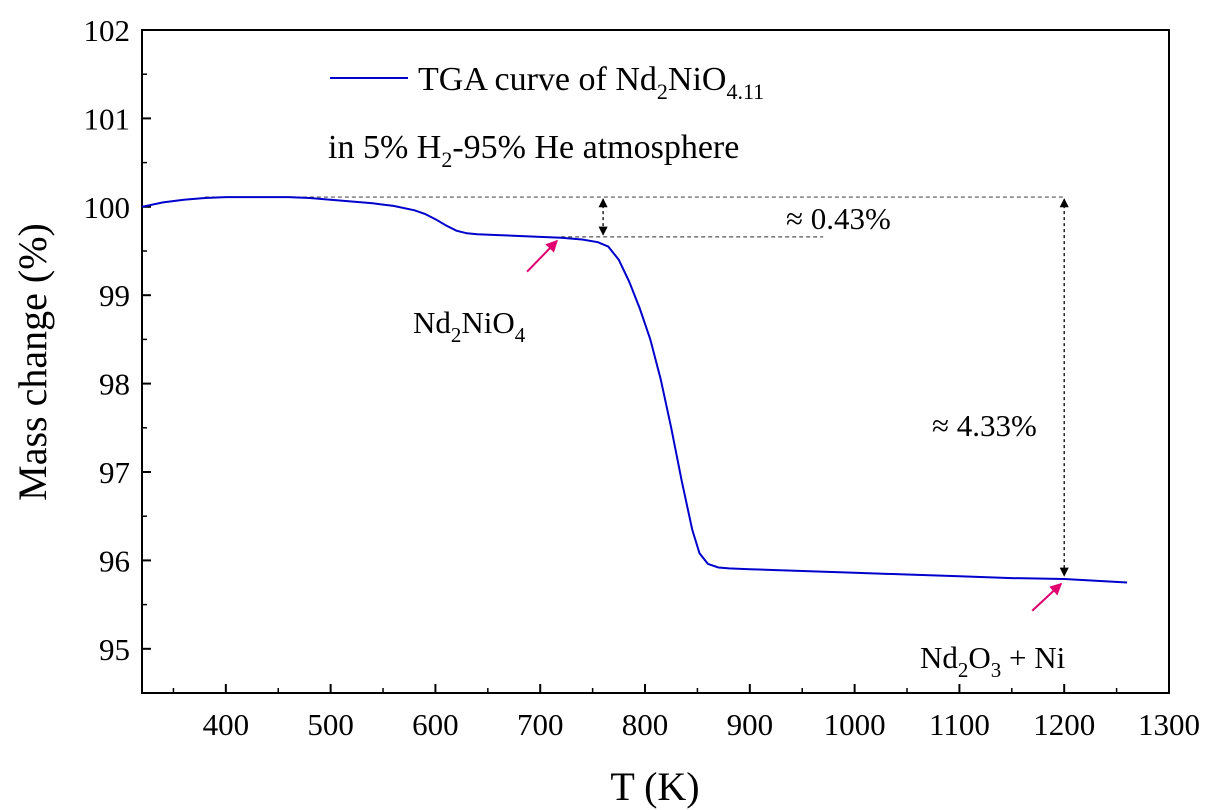  What do you see at coordinates (107, 30) in the screenshot?
I see `y-tick-label: 102` at bounding box center [107, 30].